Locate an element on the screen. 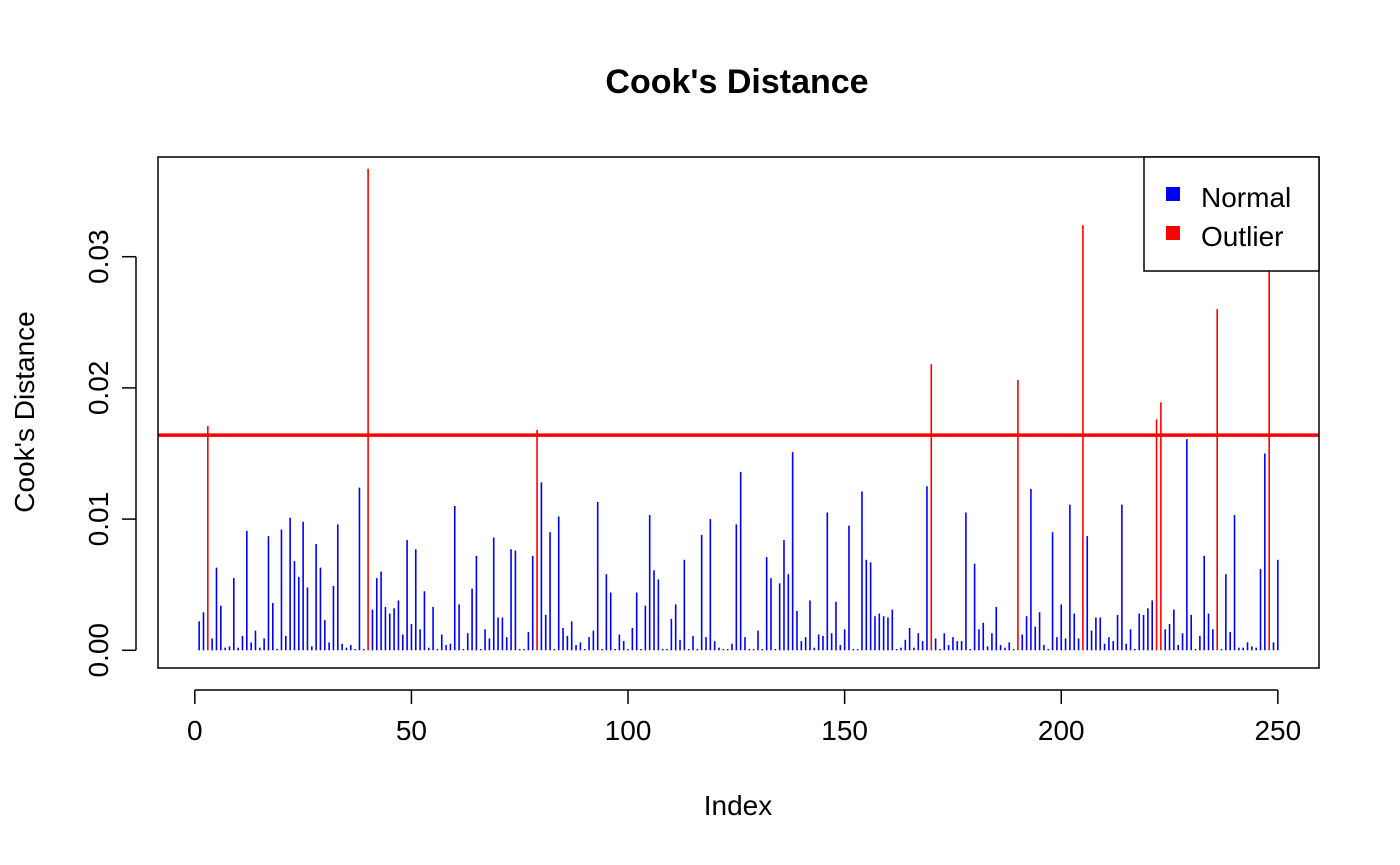 This screenshot has width=1400, height=865. y-tick-label-2: 0.02 is located at coordinates (98, 388).